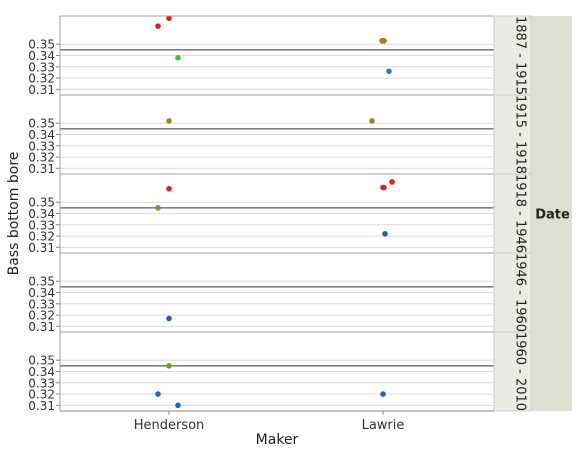 Image resolution: width=584 pixels, height=454 pixels. Describe the element at coordinates (520, 134) in the screenshot. I see `panel-strip-label: 1915 - 1918` at that location.